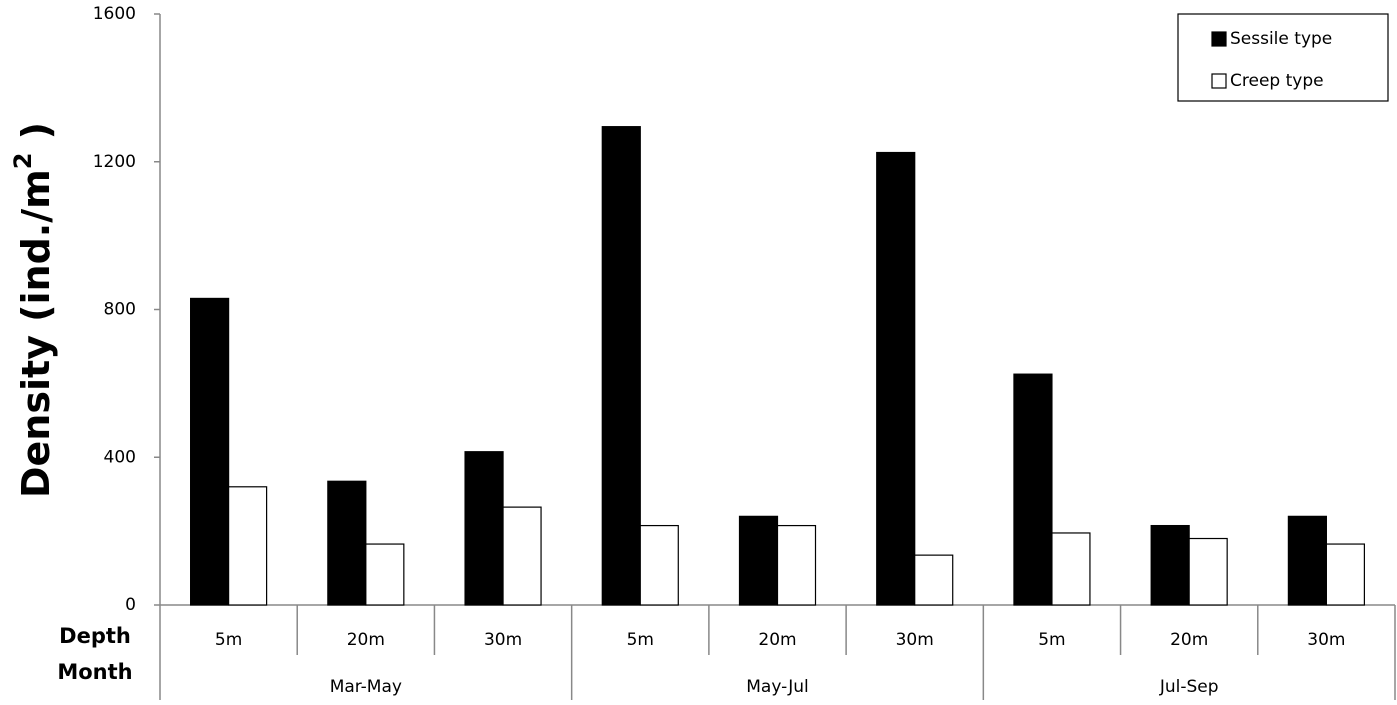 The height and width of the screenshot is (705, 1397). I want to click on y-tick-label: 0, so click(130, 605).